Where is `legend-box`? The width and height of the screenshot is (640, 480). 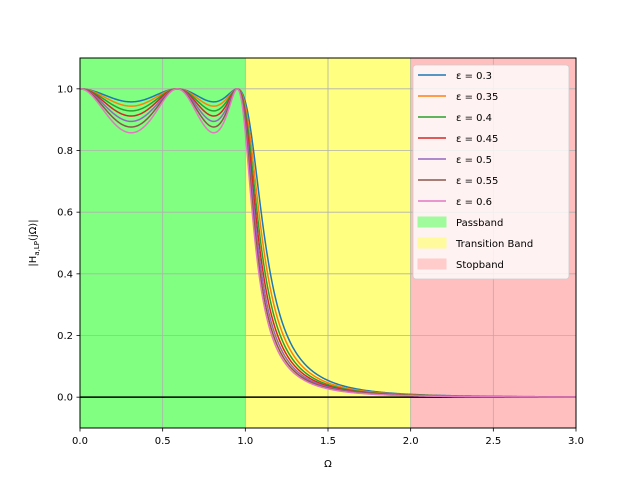 legend-box is located at coordinates (491, 172).